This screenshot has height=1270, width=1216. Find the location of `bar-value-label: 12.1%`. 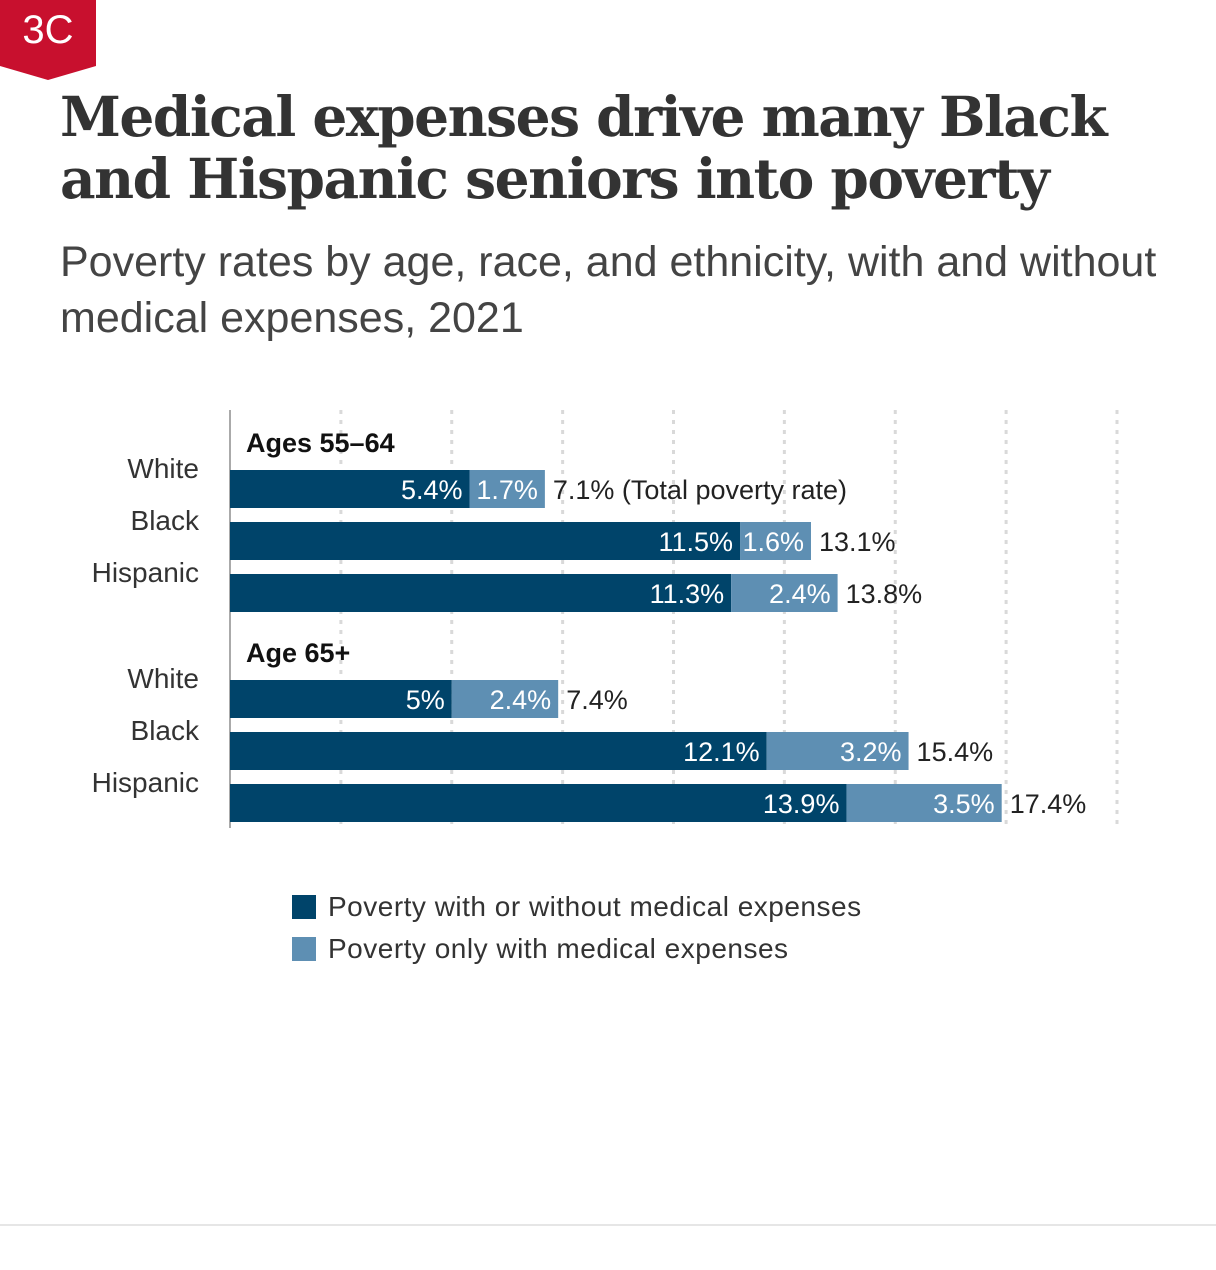

bar-value-label: 12.1% is located at coordinates (721, 752).